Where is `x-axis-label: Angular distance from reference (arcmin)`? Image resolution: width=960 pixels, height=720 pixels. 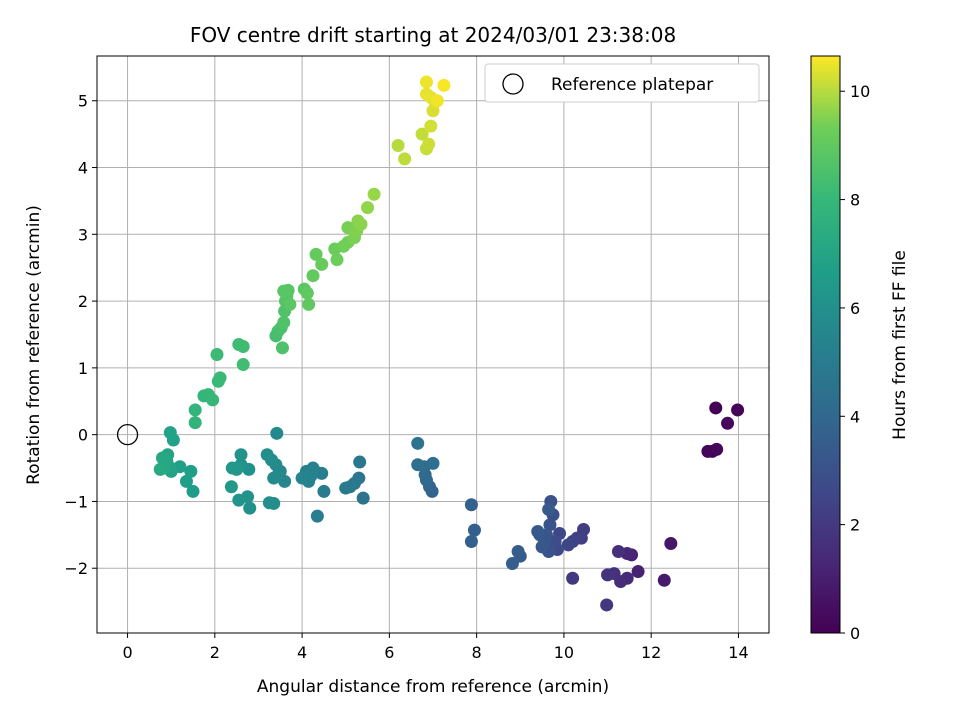
x-axis-label: Angular distance from reference (arcmin) is located at coordinates (433, 687).